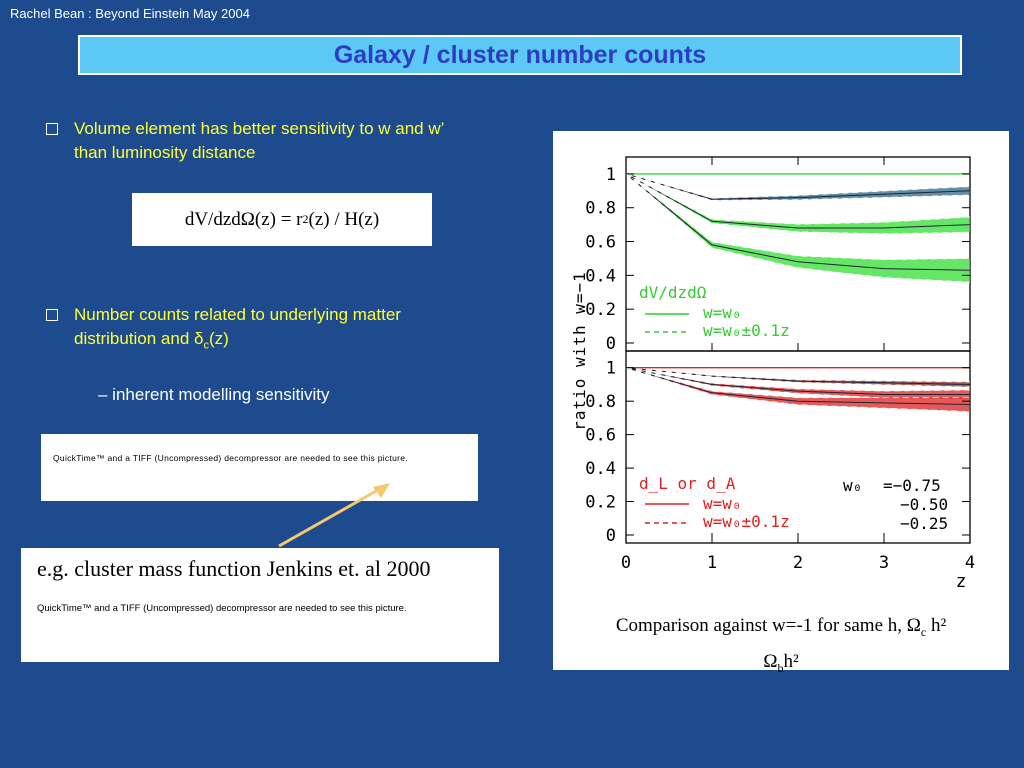  Describe the element at coordinates (626, 563) in the screenshot. I see `x-tick-label: 0` at that location.